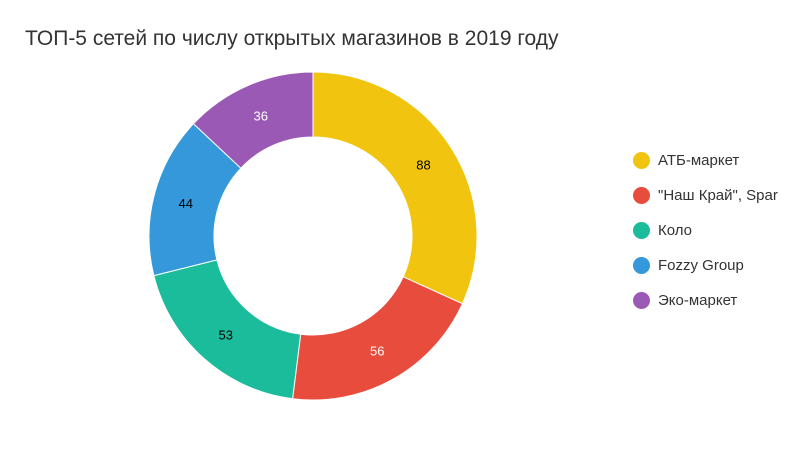 This screenshot has height=450, width=800. What do you see at coordinates (699, 160) in the screenshot?
I see `legend-label-atb: АТБ-маркет` at bounding box center [699, 160].